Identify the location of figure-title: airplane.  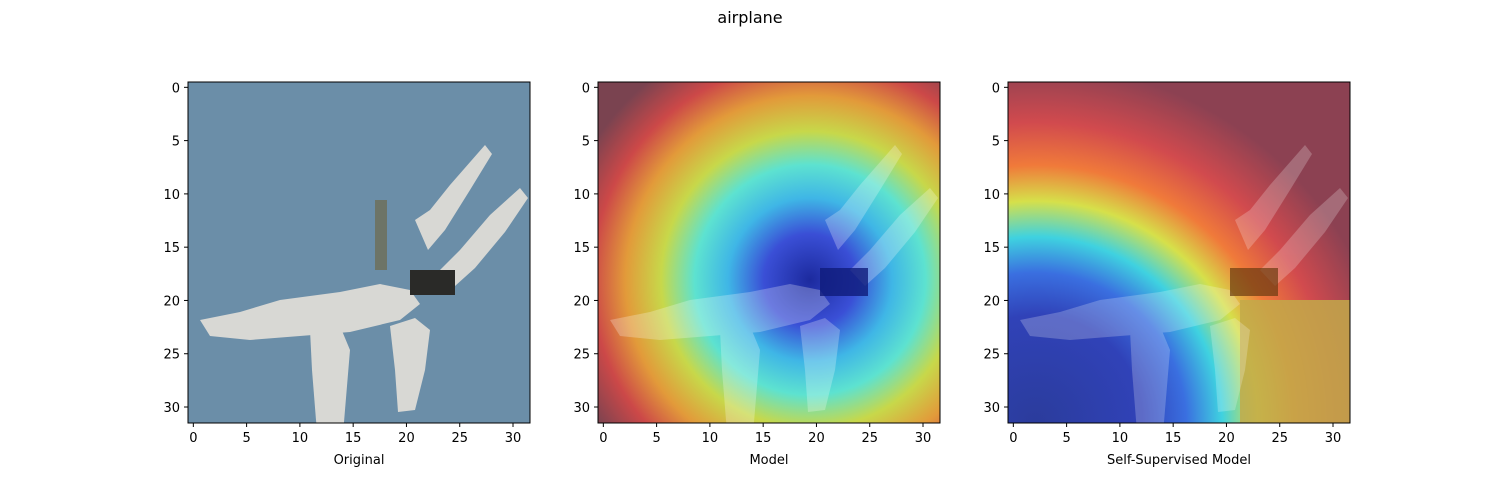
(750, 17).